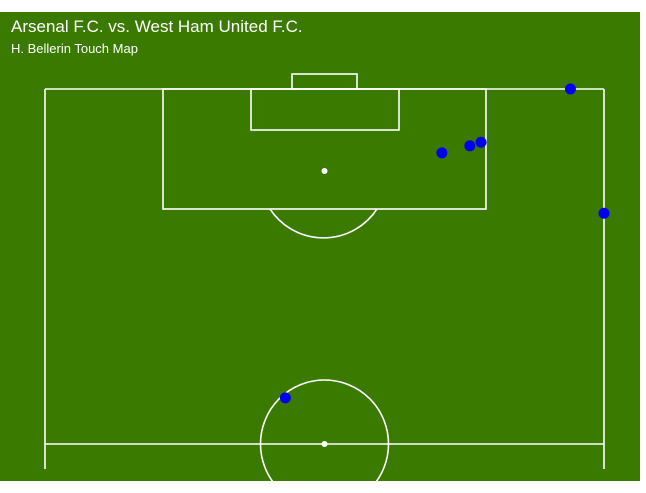  Describe the element at coordinates (157, 26) in the screenshot. I see `chart-title: Arsenal F.C. vs. West Ham United F.C.` at that location.